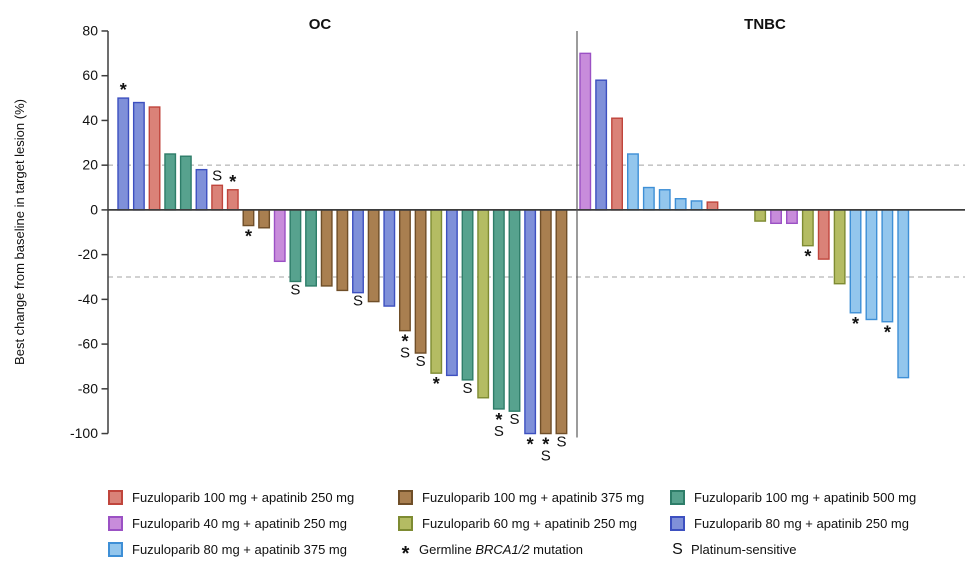  Describe the element at coordinates (533, 497) in the screenshot. I see `legend-label: Fuzuloparib 100 mg + apatinib 375 mg` at that location.